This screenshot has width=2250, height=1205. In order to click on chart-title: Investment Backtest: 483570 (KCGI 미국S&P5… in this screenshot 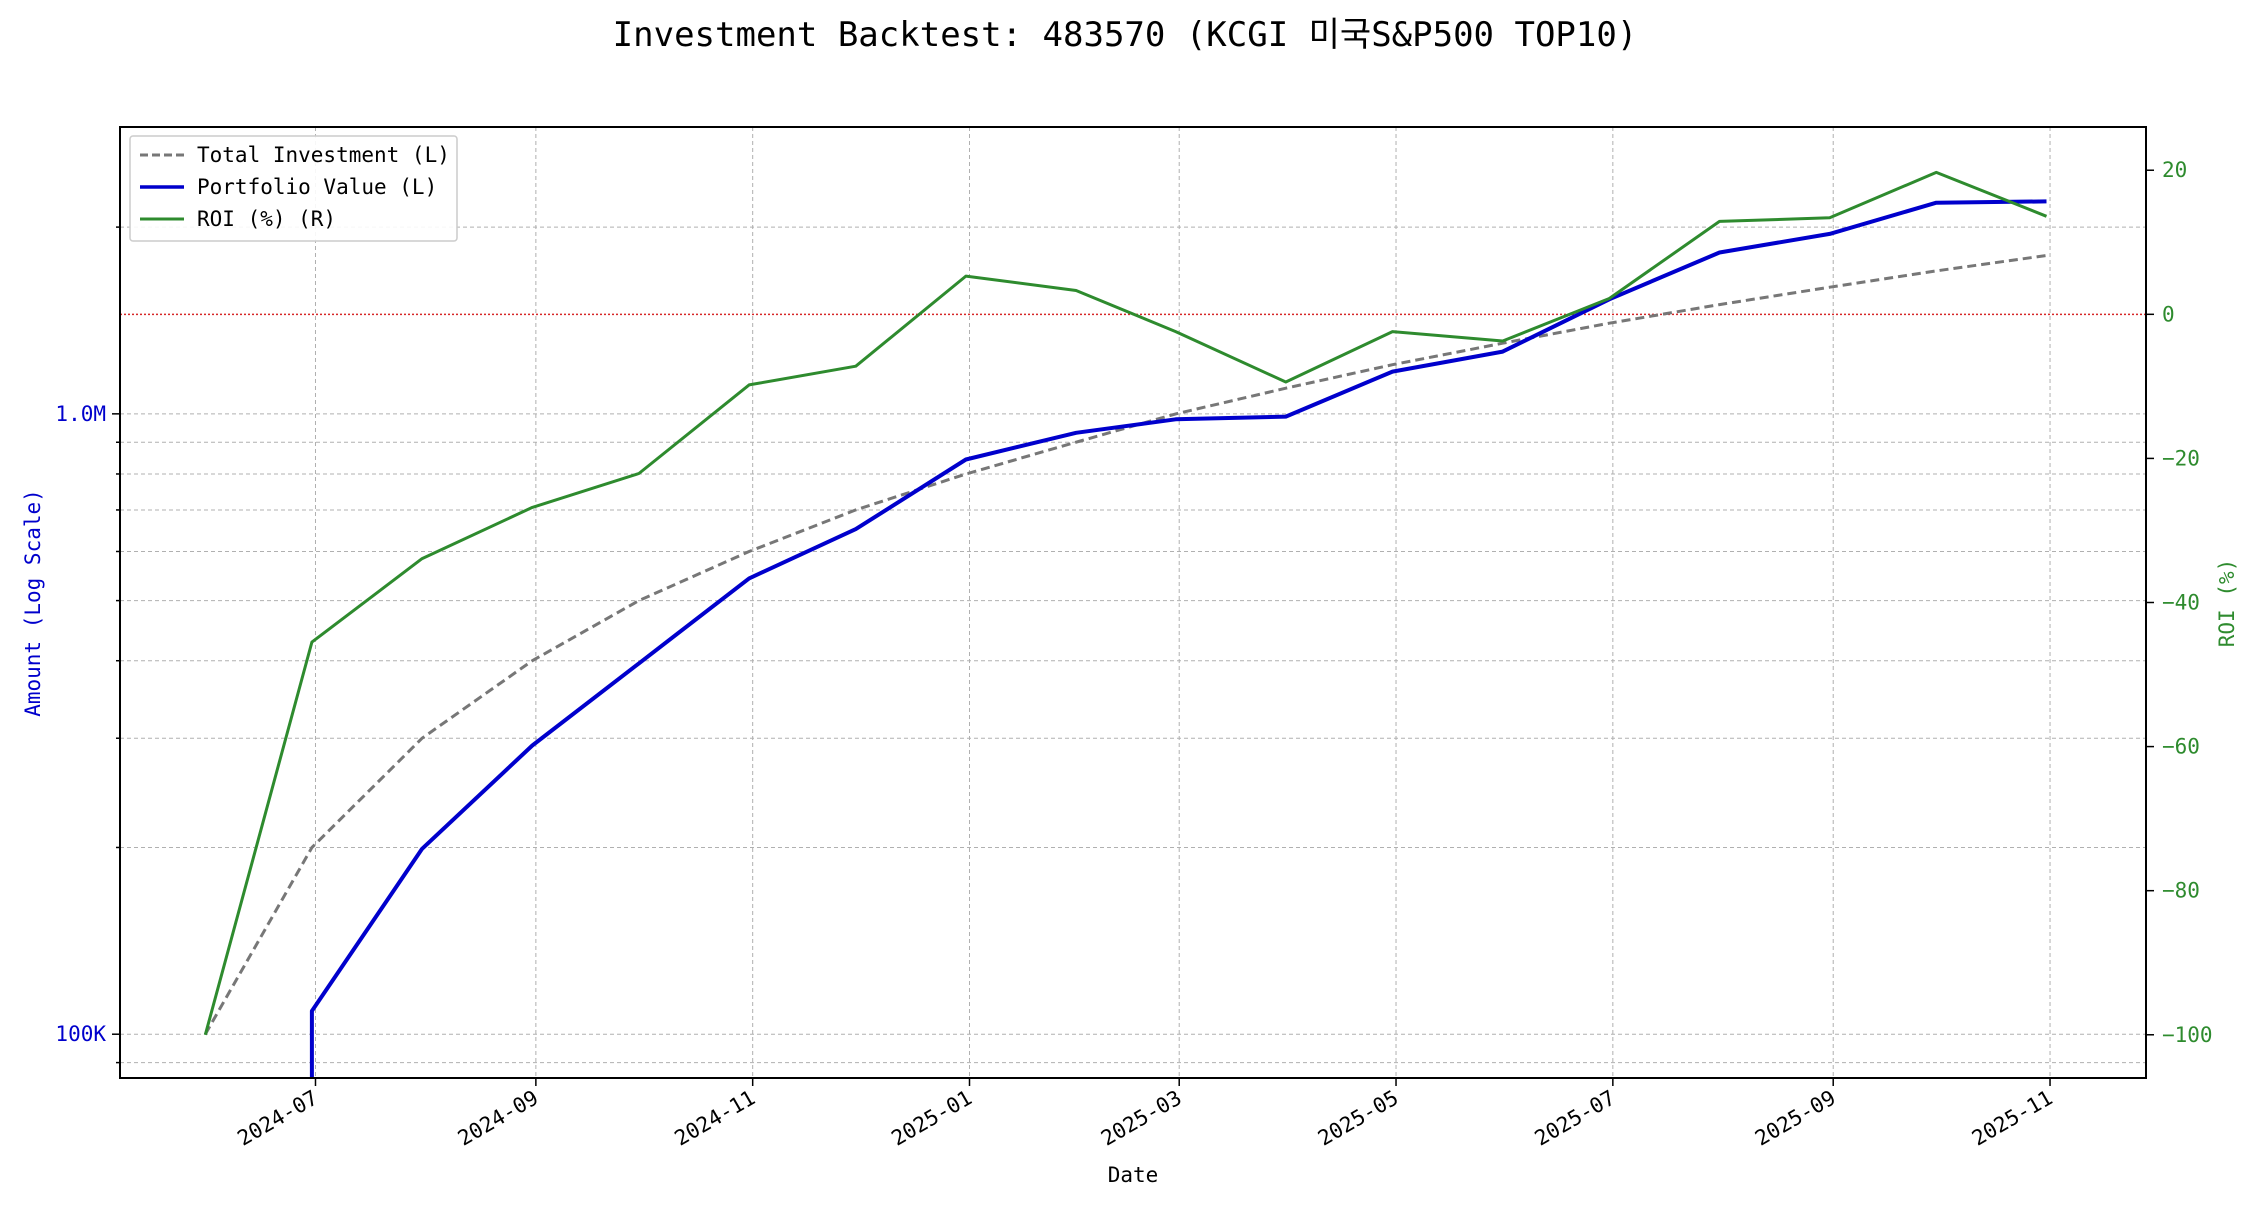, I will do `click(1125, 35)`.